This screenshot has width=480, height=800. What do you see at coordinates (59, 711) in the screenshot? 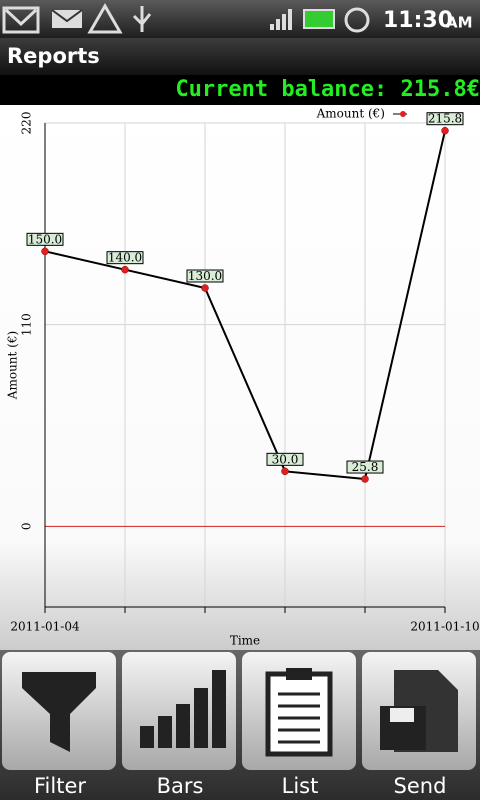
I see `filter-button` at bounding box center [59, 711].